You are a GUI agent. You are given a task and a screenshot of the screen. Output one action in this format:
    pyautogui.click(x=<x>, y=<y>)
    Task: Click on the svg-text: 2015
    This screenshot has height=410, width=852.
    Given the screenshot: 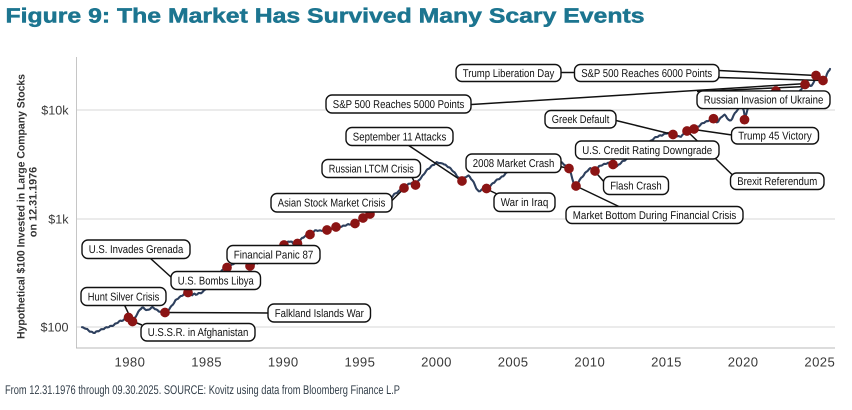 What is the action you would take?
    pyautogui.click(x=666, y=362)
    